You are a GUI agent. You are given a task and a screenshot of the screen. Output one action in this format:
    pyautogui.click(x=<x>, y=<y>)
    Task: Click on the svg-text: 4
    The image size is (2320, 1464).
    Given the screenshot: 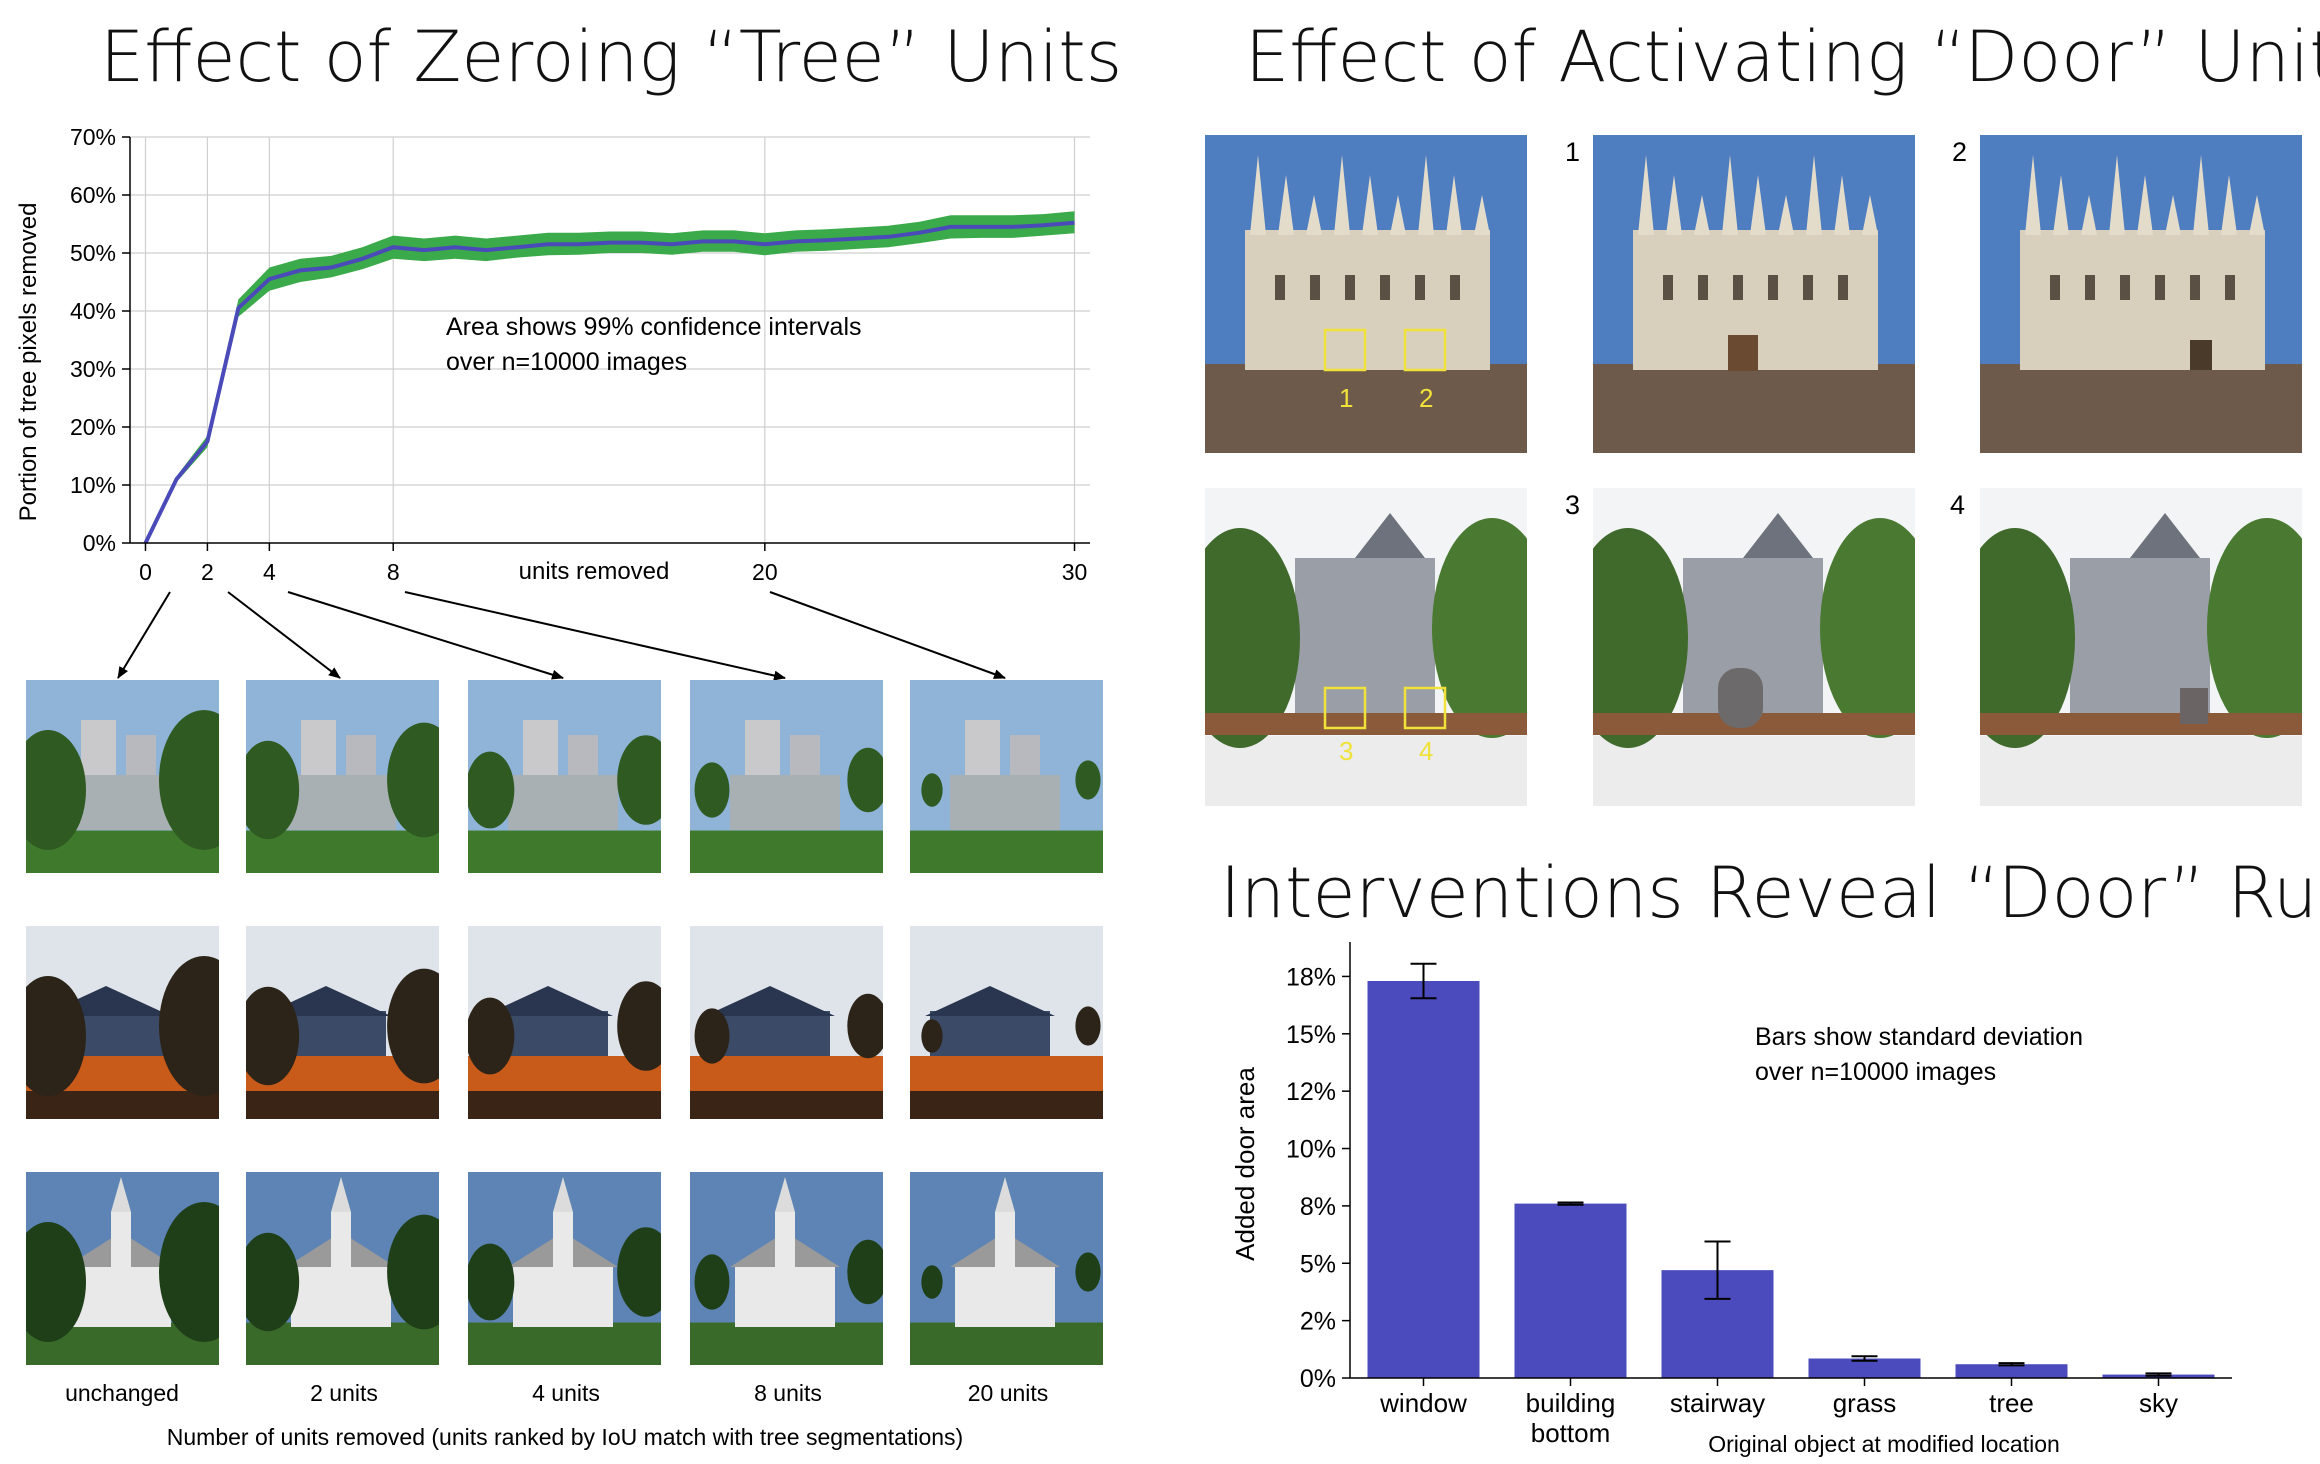 What is the action you would take?
    pyautogui.click(x=1426, y=751)
    